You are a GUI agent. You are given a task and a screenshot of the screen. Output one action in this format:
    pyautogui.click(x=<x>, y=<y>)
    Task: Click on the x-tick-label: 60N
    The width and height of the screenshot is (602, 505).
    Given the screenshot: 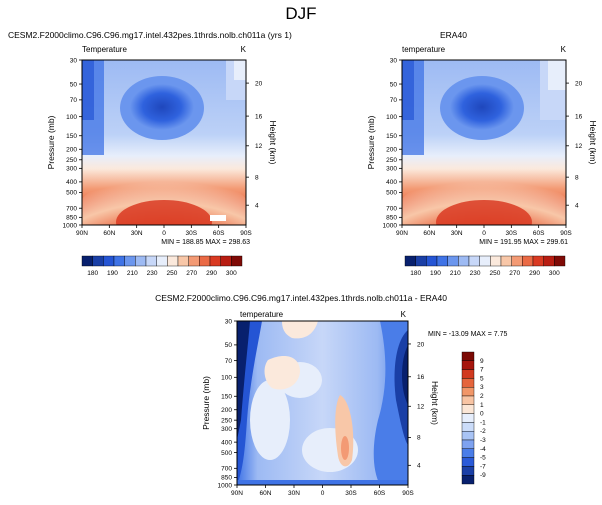 What is the action you would take?
    pyautogui.click(x=429, y=233)
    